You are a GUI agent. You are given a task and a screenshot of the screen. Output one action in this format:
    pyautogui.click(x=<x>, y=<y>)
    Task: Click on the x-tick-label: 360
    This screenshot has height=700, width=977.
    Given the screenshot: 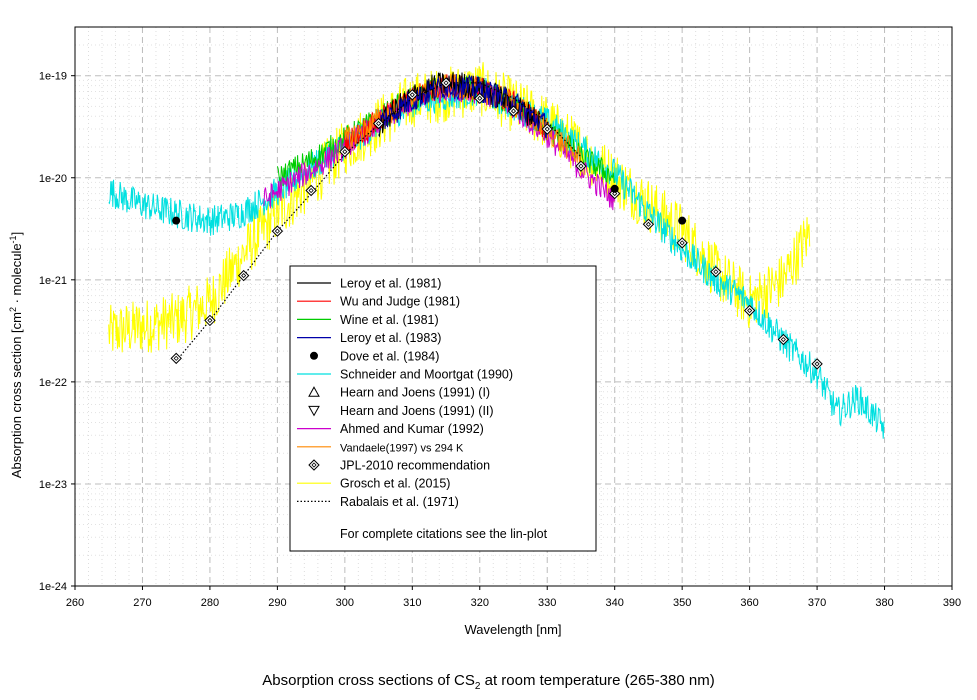 What is the action you would take?
    pyautogui.click(x=749, y=603)
    